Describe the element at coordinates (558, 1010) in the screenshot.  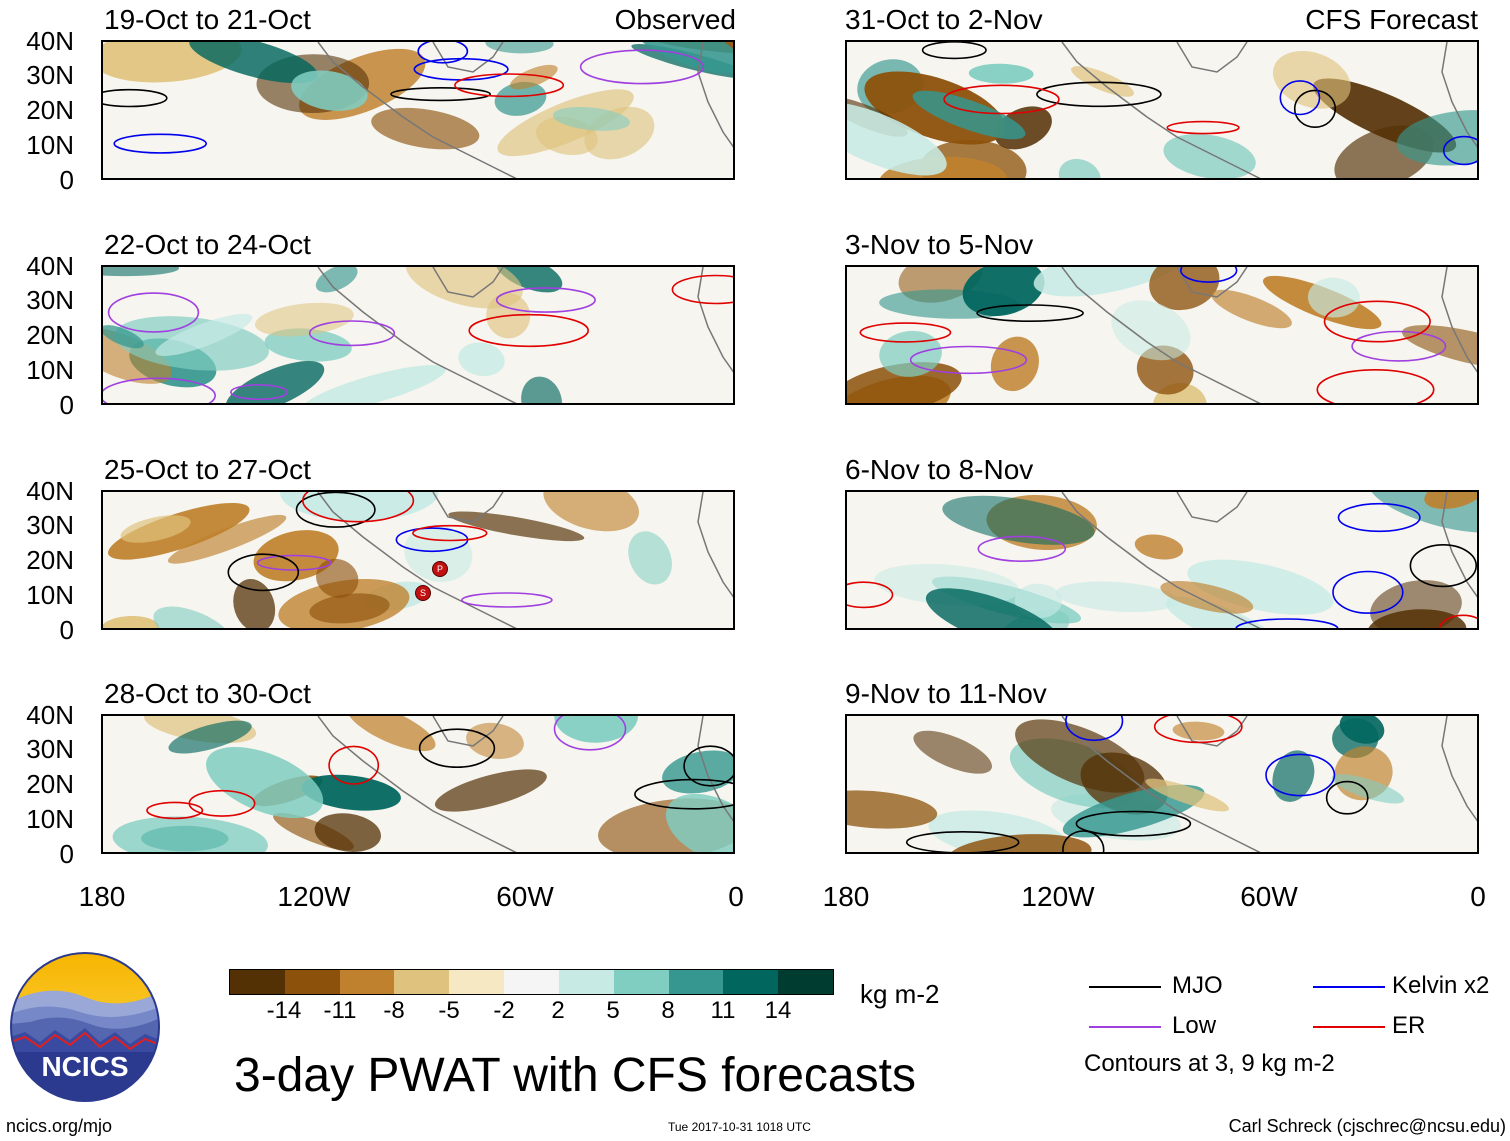
I see `colorbar-tick: 2` at that location.